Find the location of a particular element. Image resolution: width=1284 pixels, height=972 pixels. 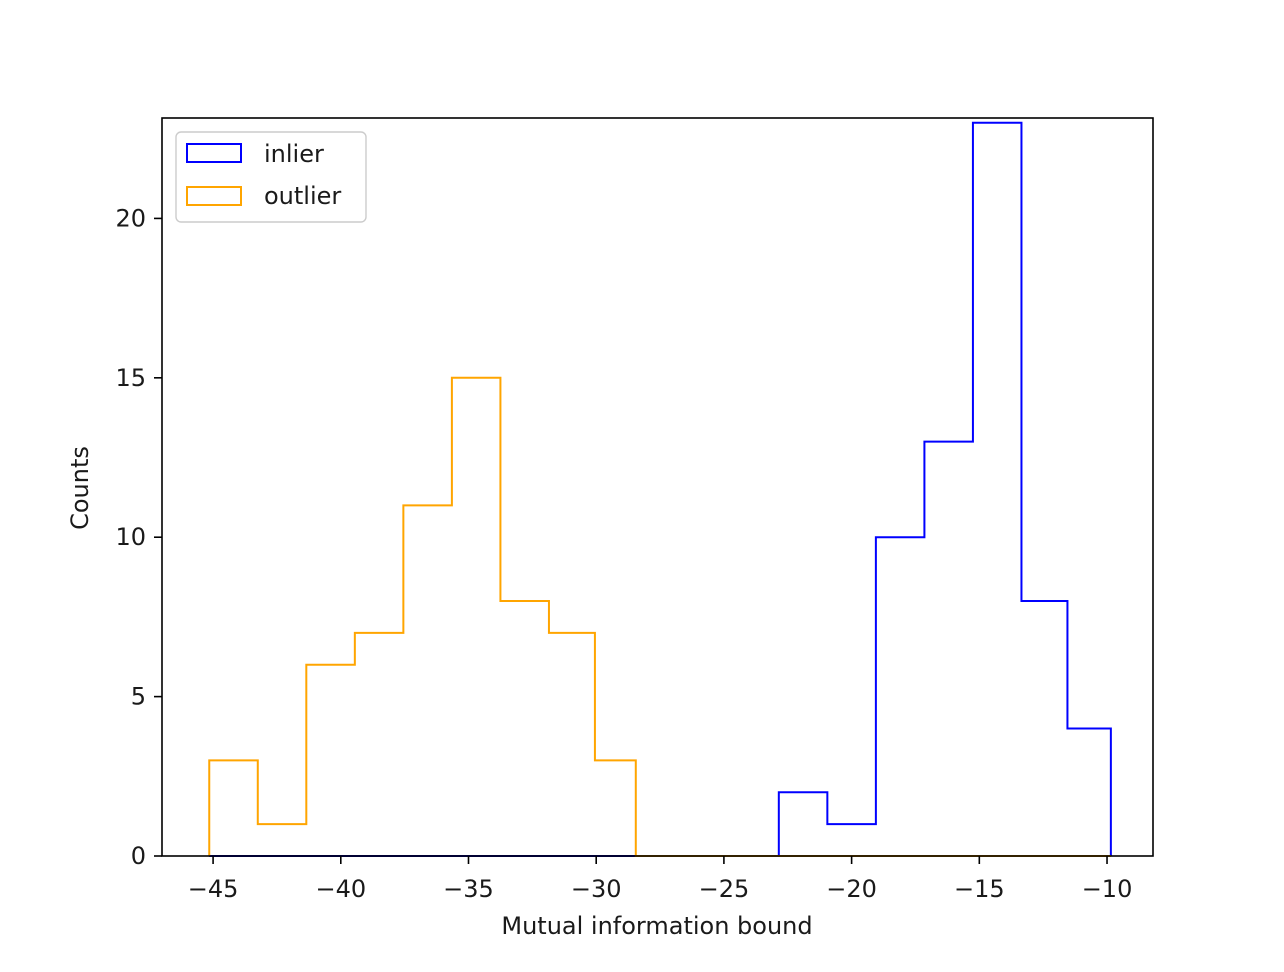

y-tick-label: 10 is located at coordinates (130, 537).